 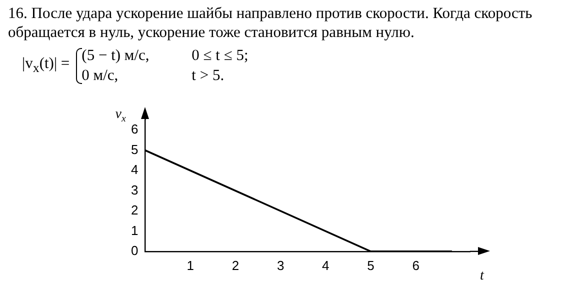 I want to click on x-axis-title: t, so click(x=482, y=276).